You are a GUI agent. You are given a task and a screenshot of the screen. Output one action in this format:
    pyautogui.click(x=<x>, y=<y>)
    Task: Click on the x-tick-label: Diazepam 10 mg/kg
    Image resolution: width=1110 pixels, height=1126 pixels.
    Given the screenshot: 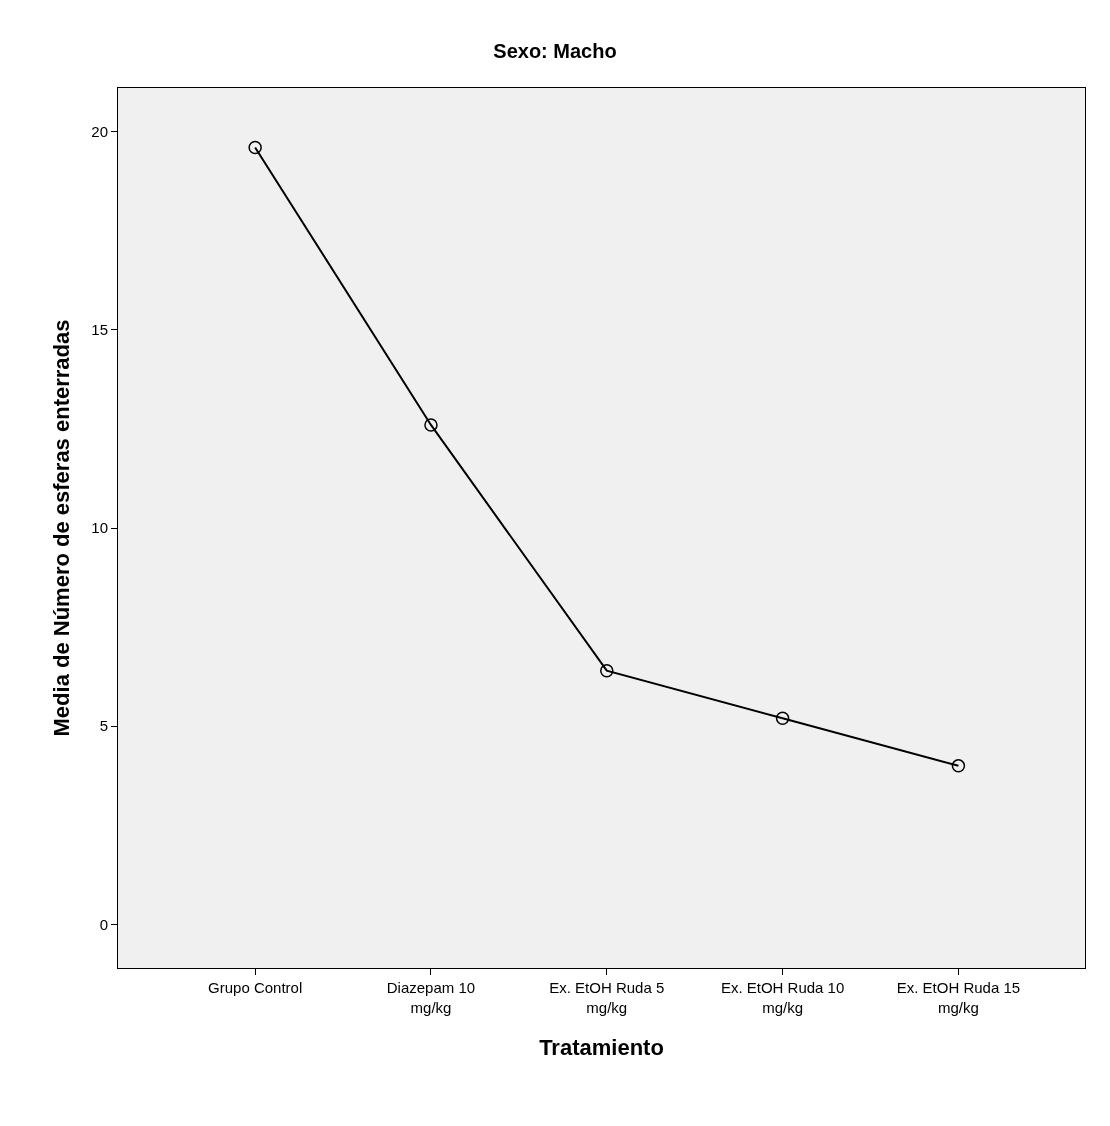 What is the action you would take?
    pyautogui.click(x=431, y=997)
    